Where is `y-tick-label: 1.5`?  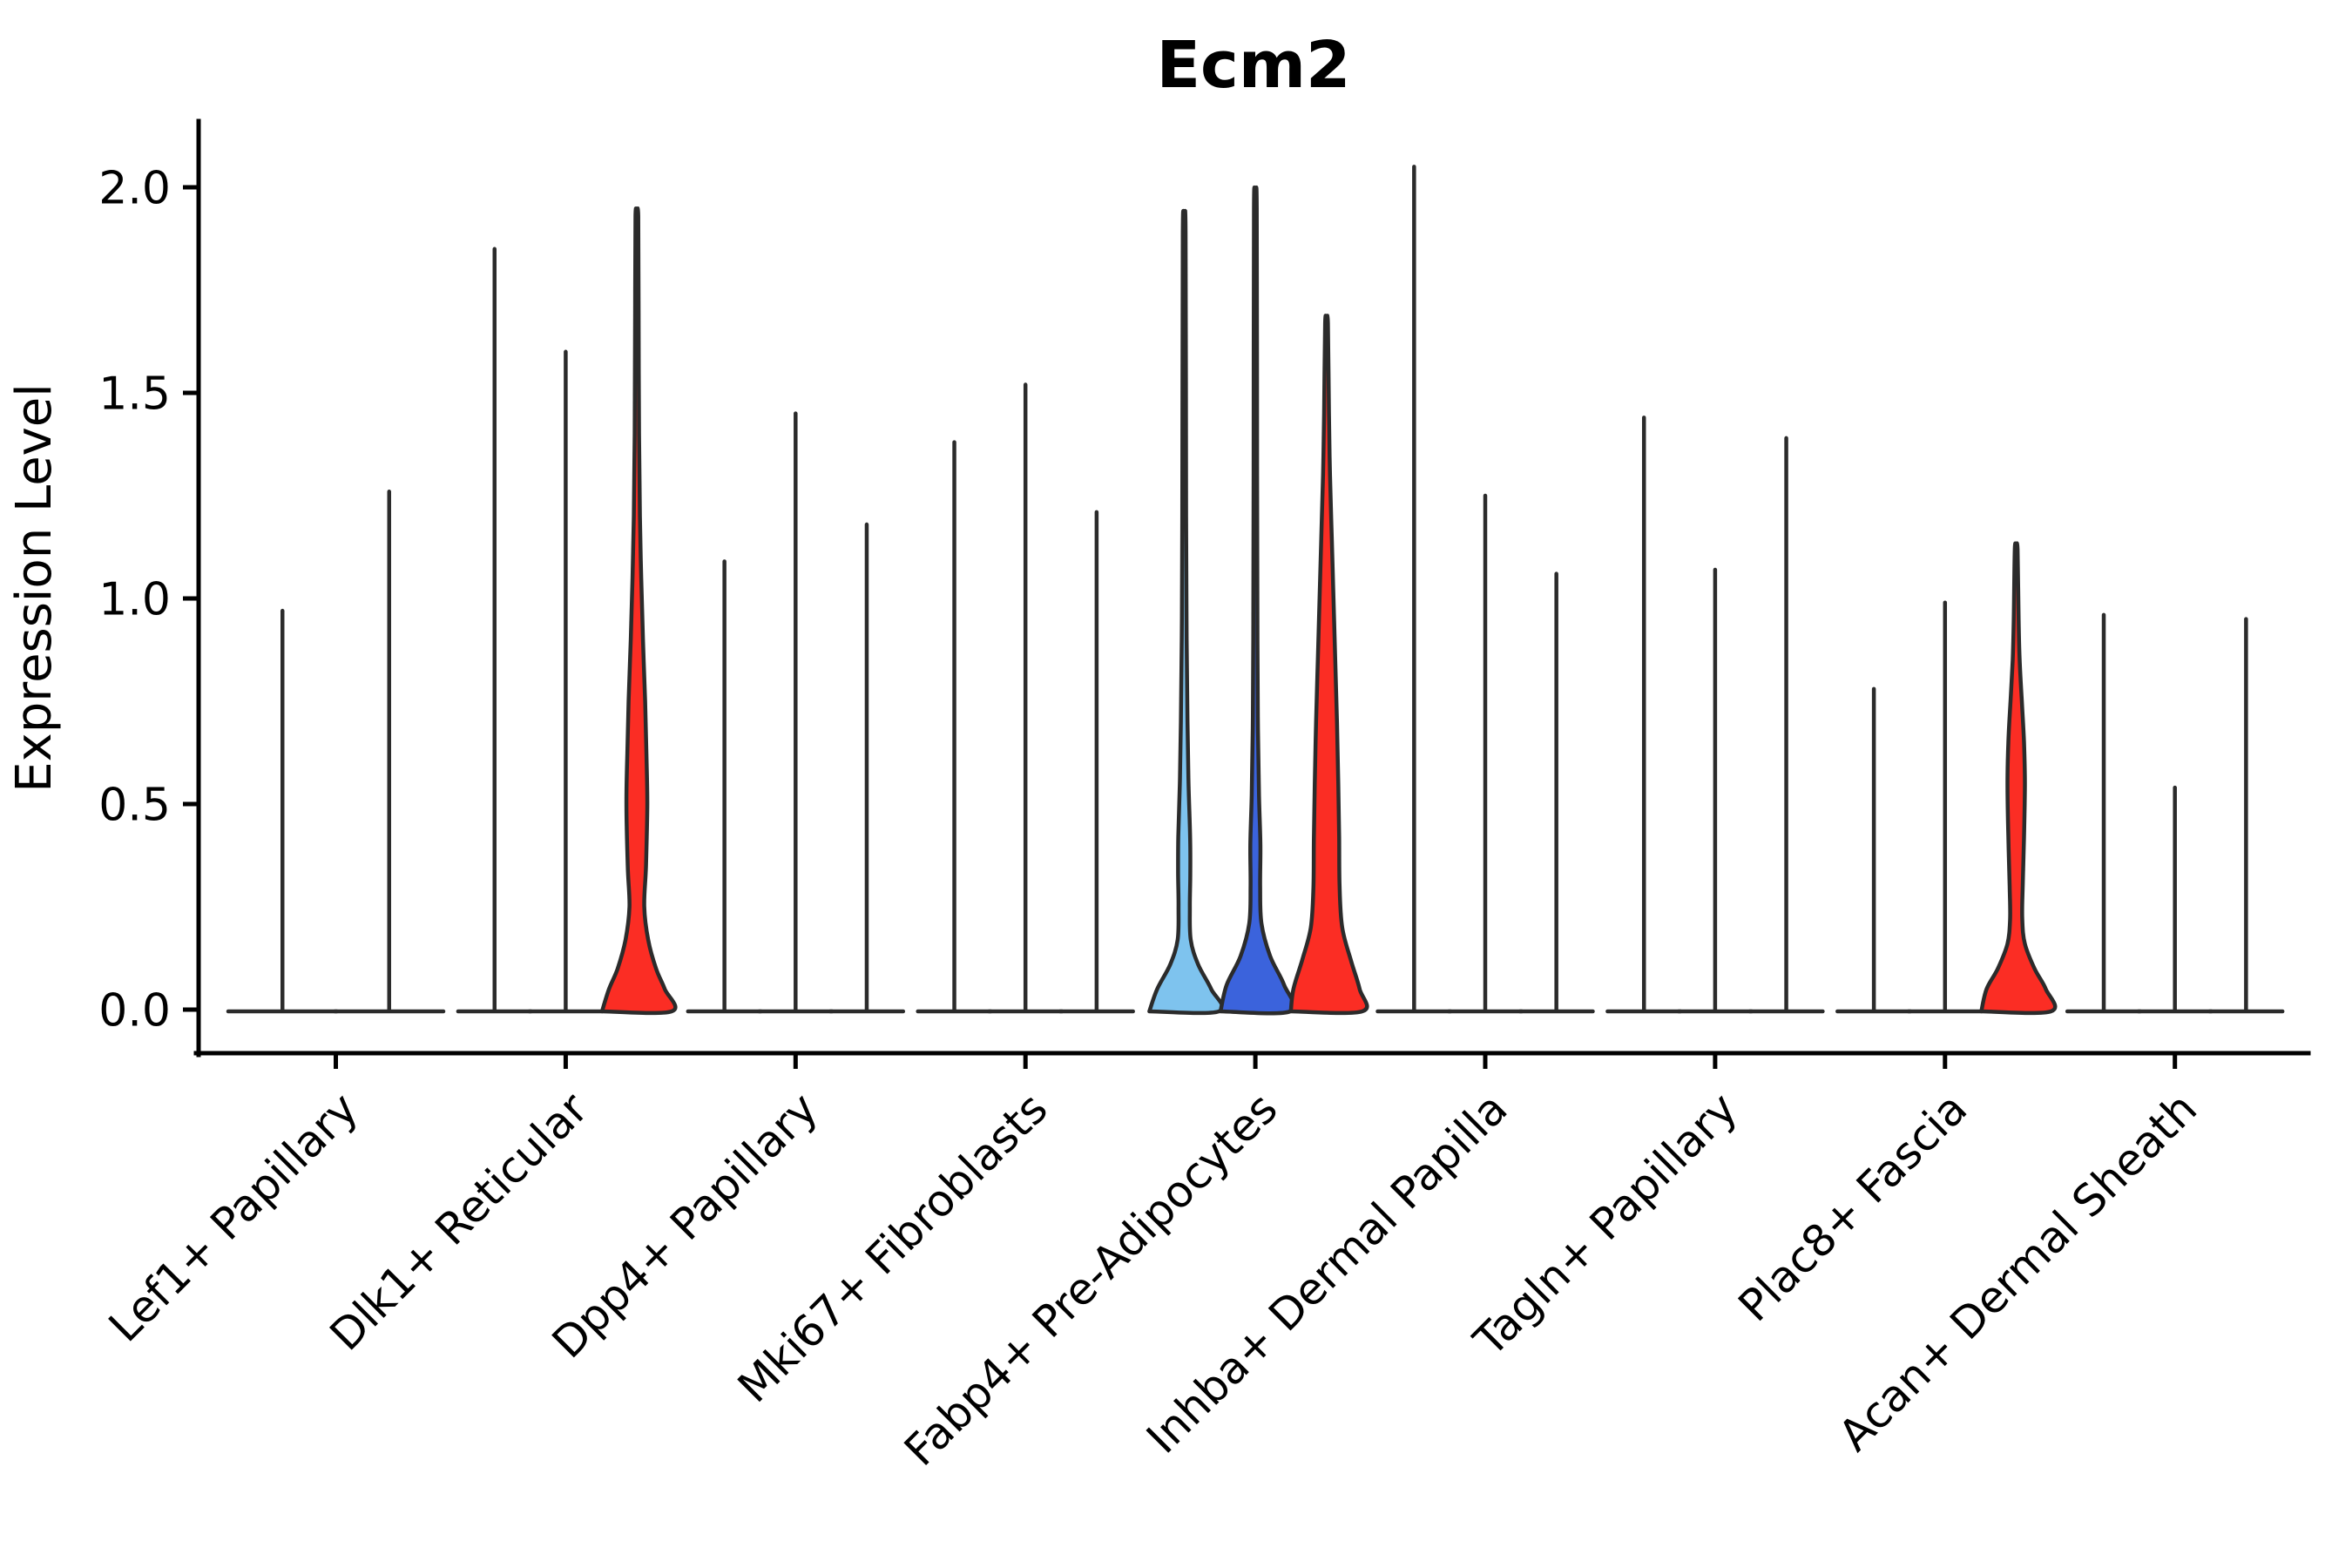
y-tick-label: 1.5 is located at coordinates (134, 394).